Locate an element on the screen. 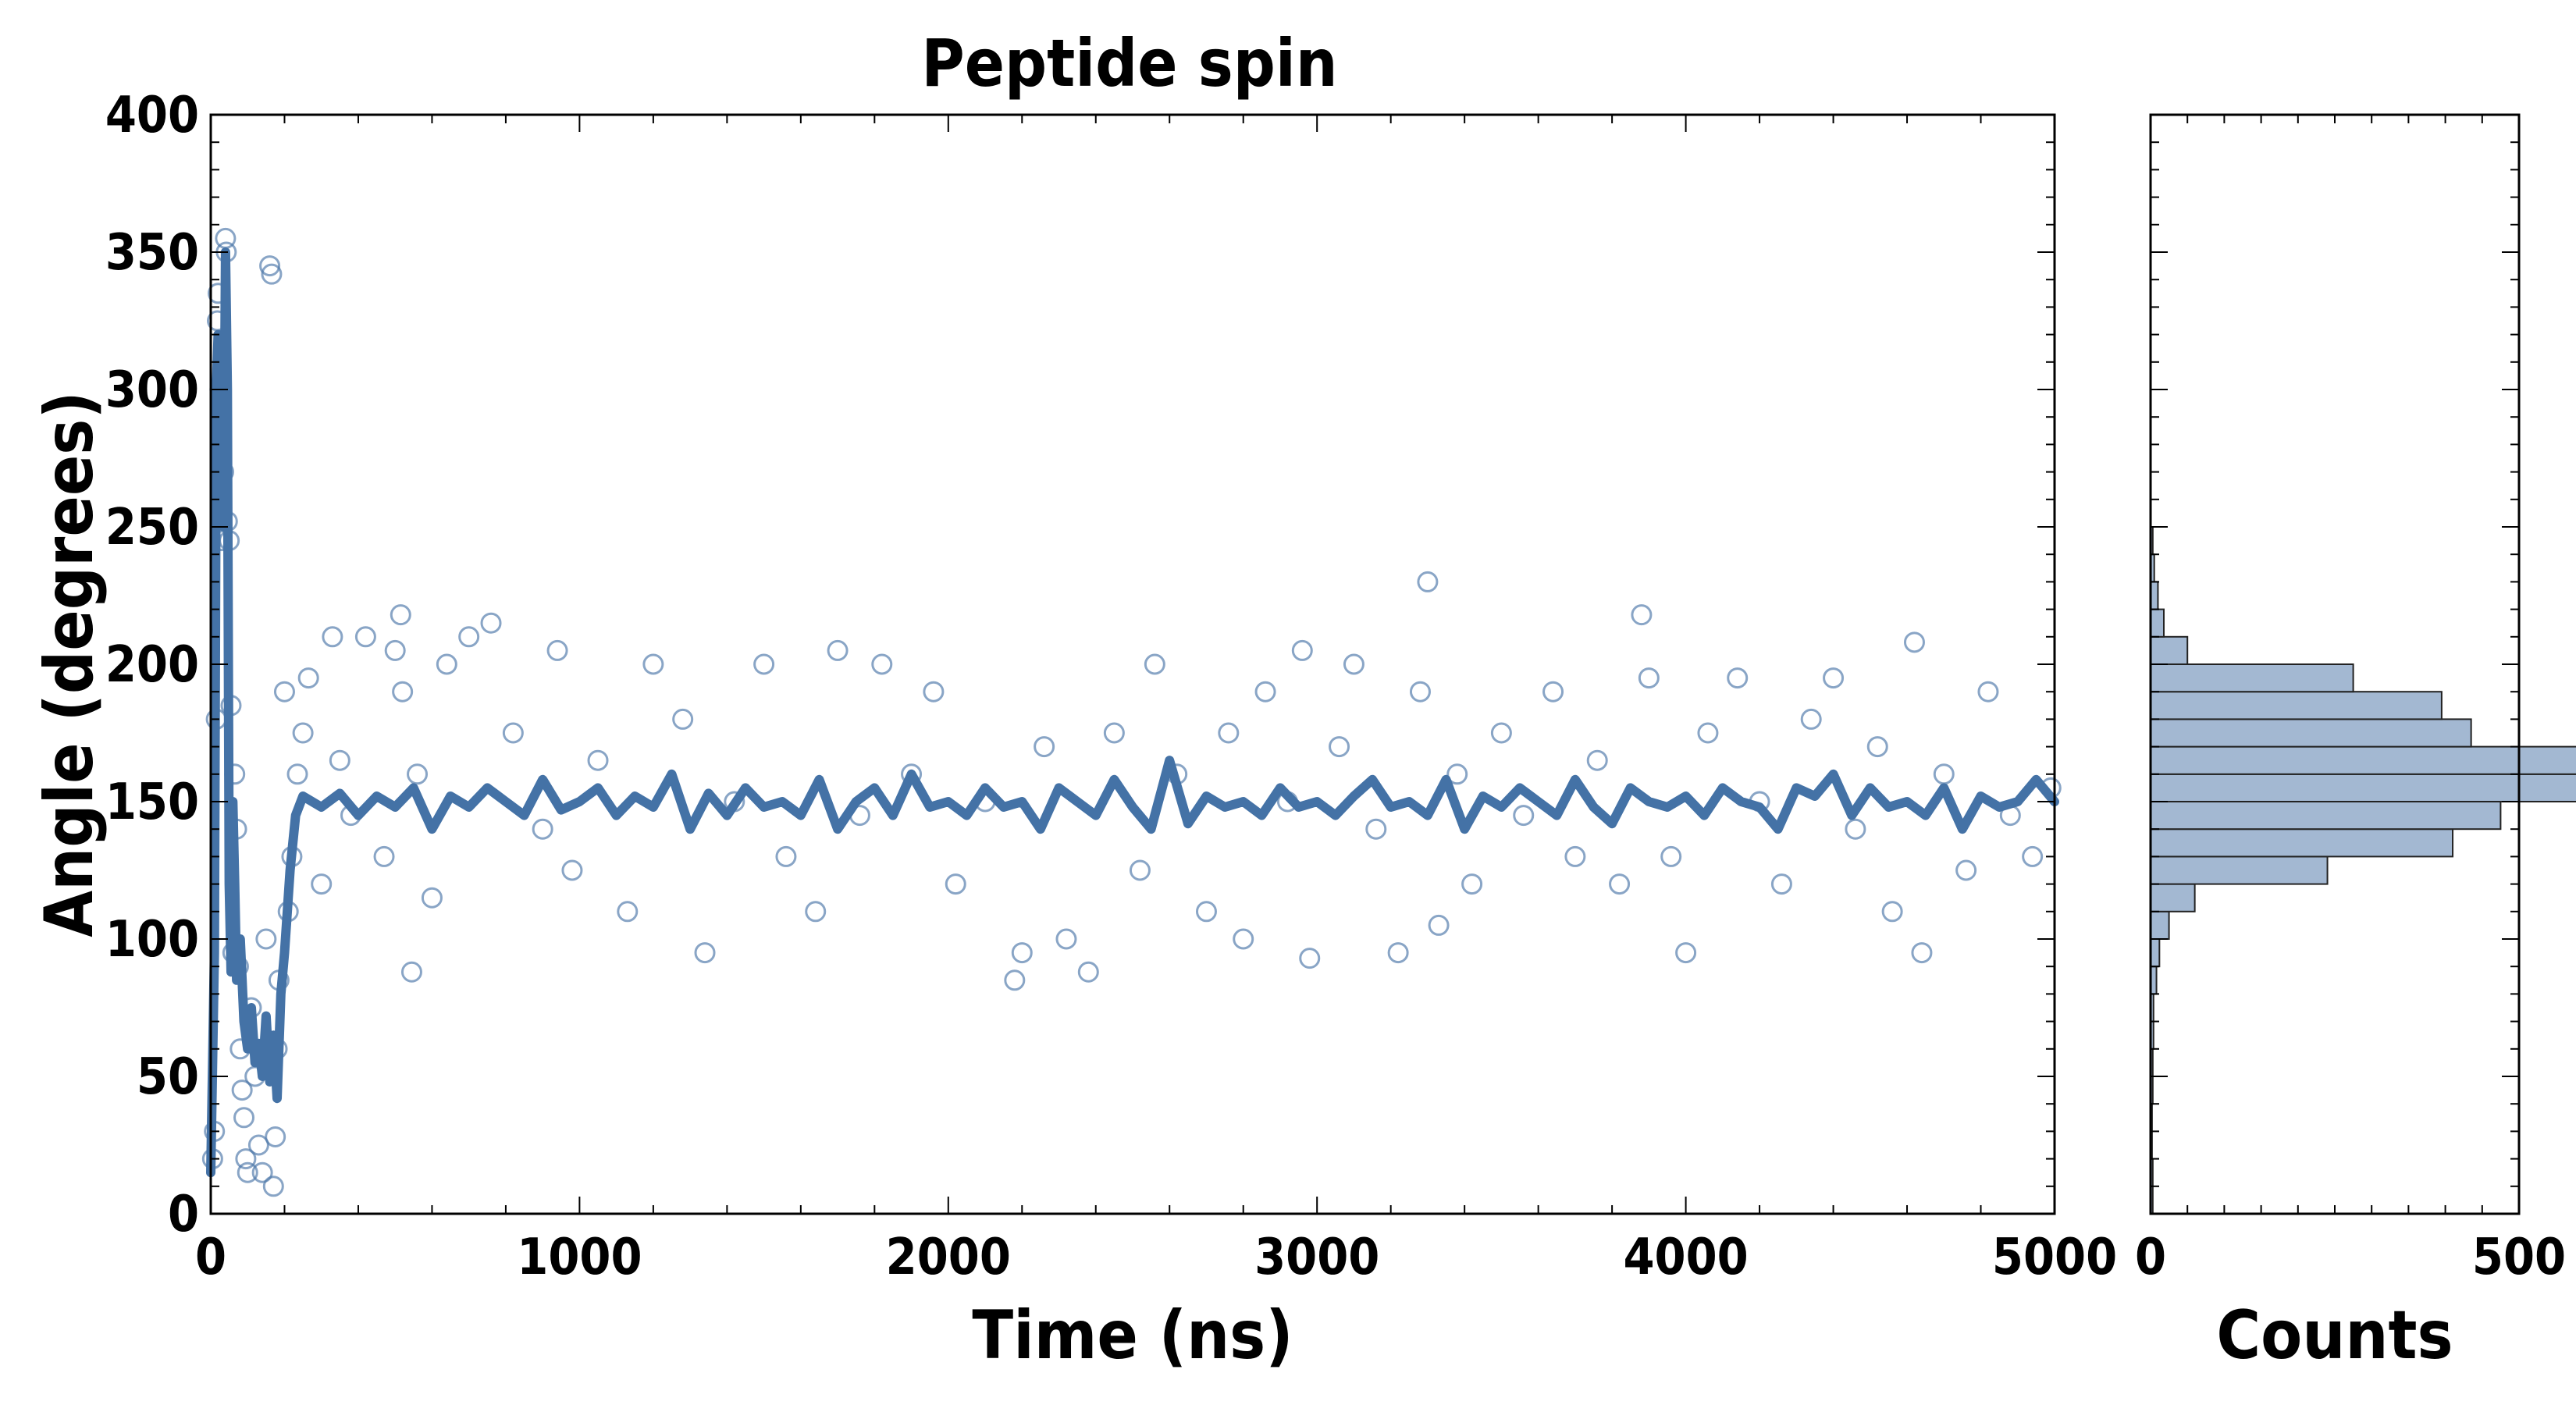 This screenshot has width=2576, height=1405. x-tick-label: 0 is located at coordinates (210, 1257).